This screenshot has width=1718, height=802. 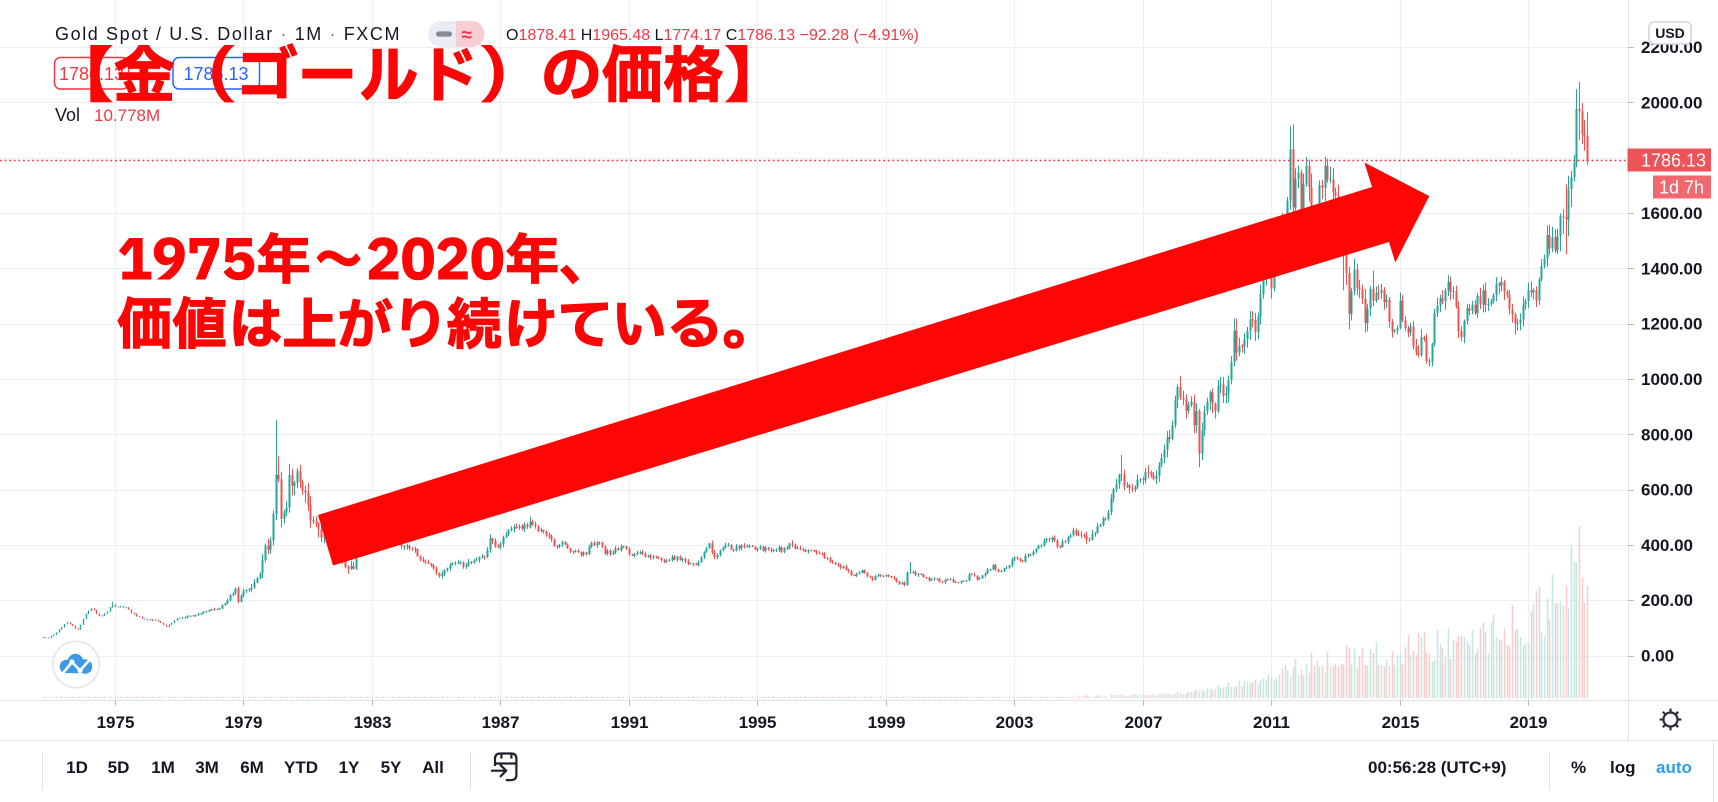 I want to click on svg-text: 1400.00, so click(x=1671, y=268).